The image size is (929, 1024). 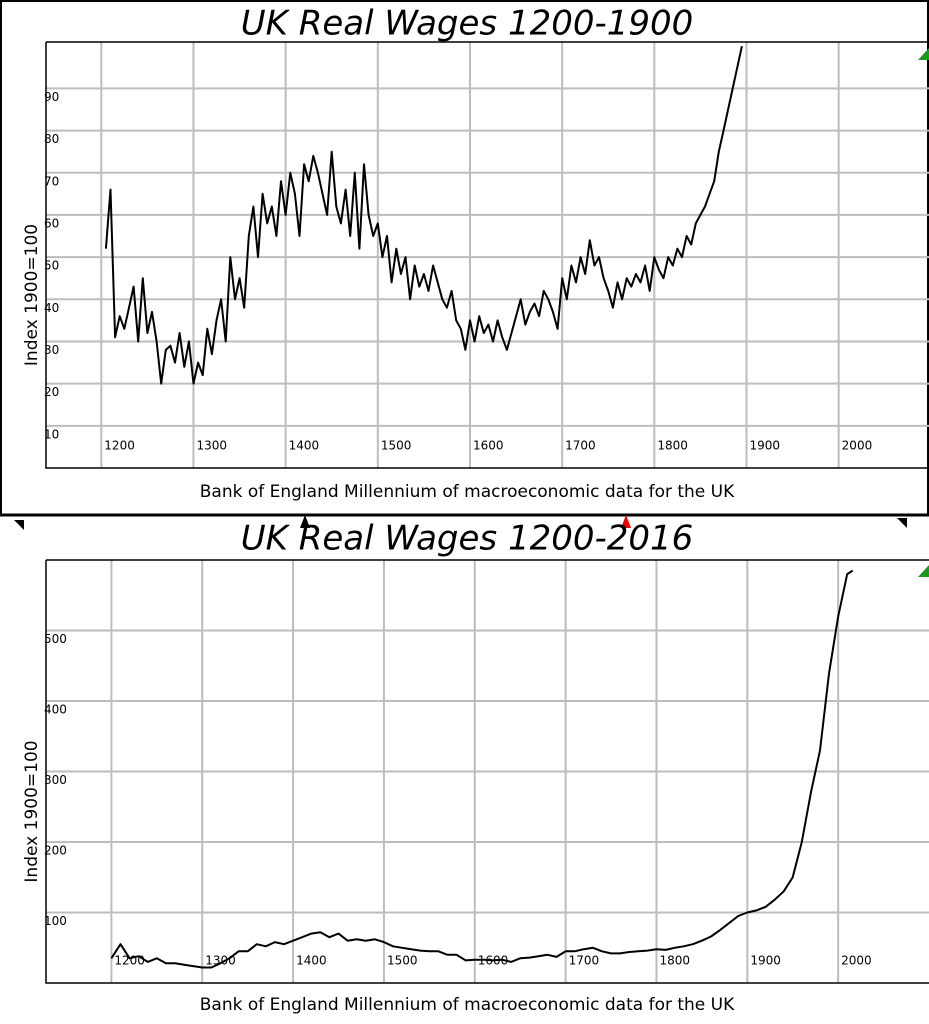 What do you see at coordinates (51, 434) in the screenshot?
I see `y-tick-label: 10` at bounding box center [51, 434].